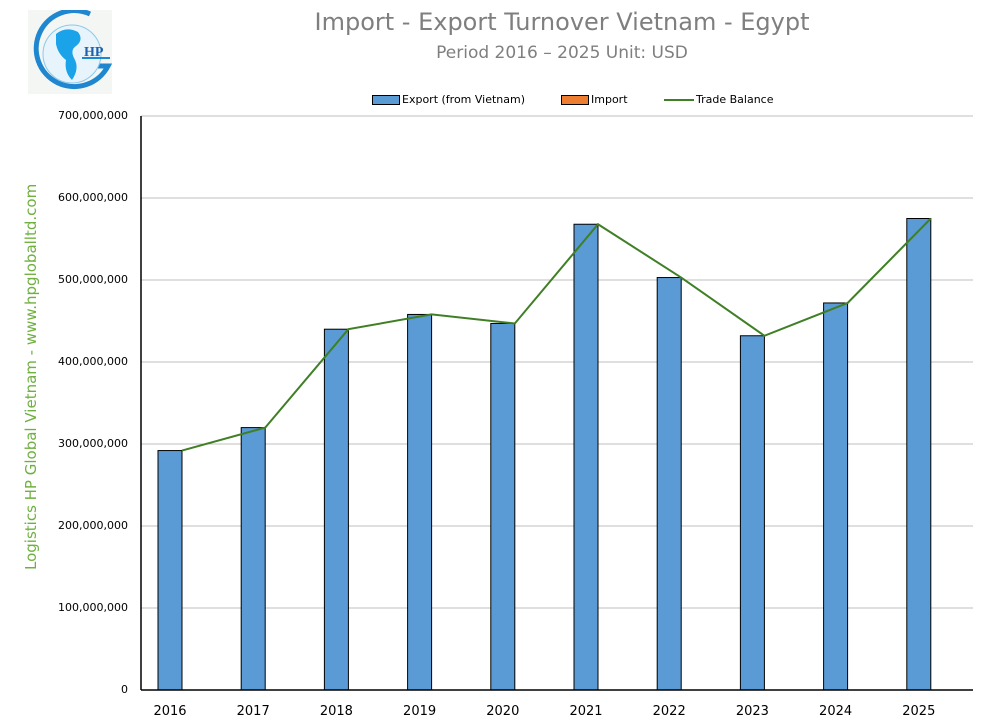  Describe the element at coordinates (669, 711) in the screenshot. I see `x-tick: 2022` at that location.